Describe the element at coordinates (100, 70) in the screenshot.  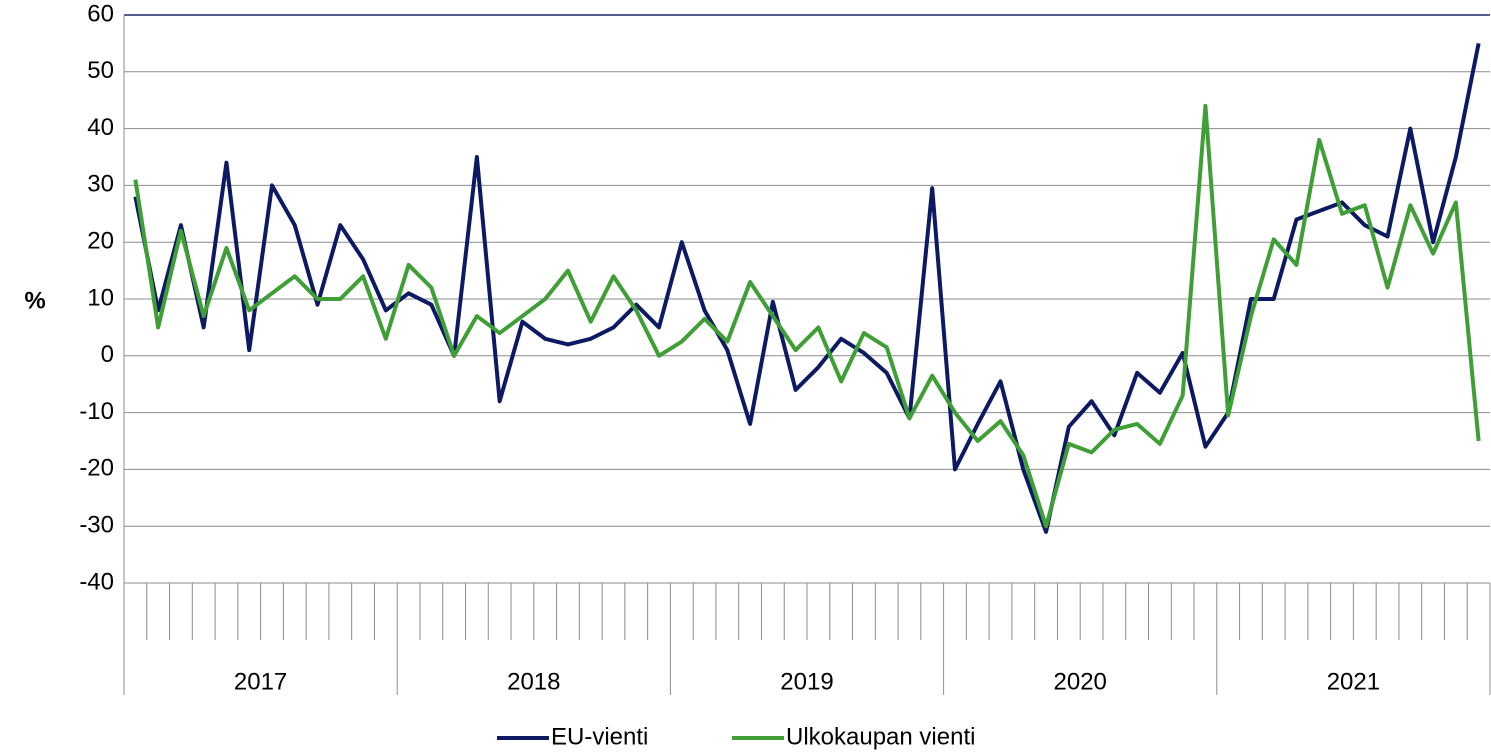
I see `y-tick-label: 50` at that location.